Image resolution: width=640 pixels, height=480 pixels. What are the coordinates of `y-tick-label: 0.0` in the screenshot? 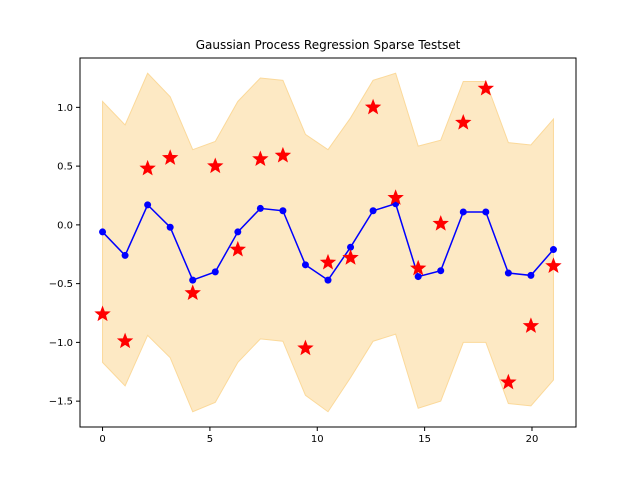 It's located at (65, 225).